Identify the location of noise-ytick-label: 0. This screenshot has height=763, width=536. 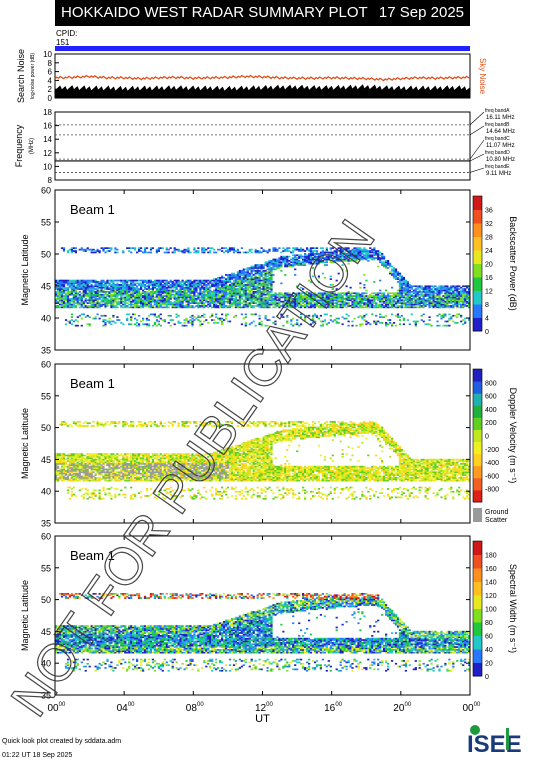
(50, 98).